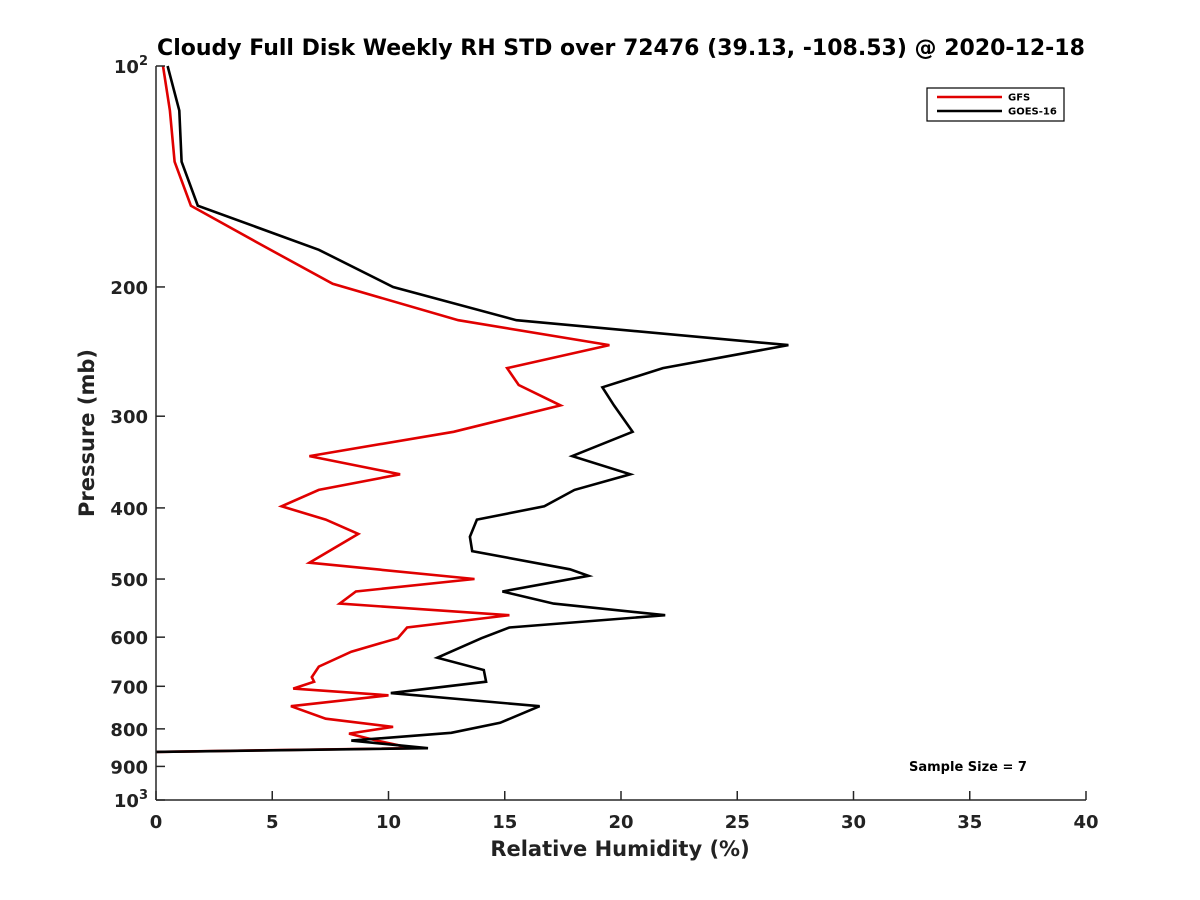 The image size is (1200, 900). I want to click on x-tick-label: 15, so click(504, 822).